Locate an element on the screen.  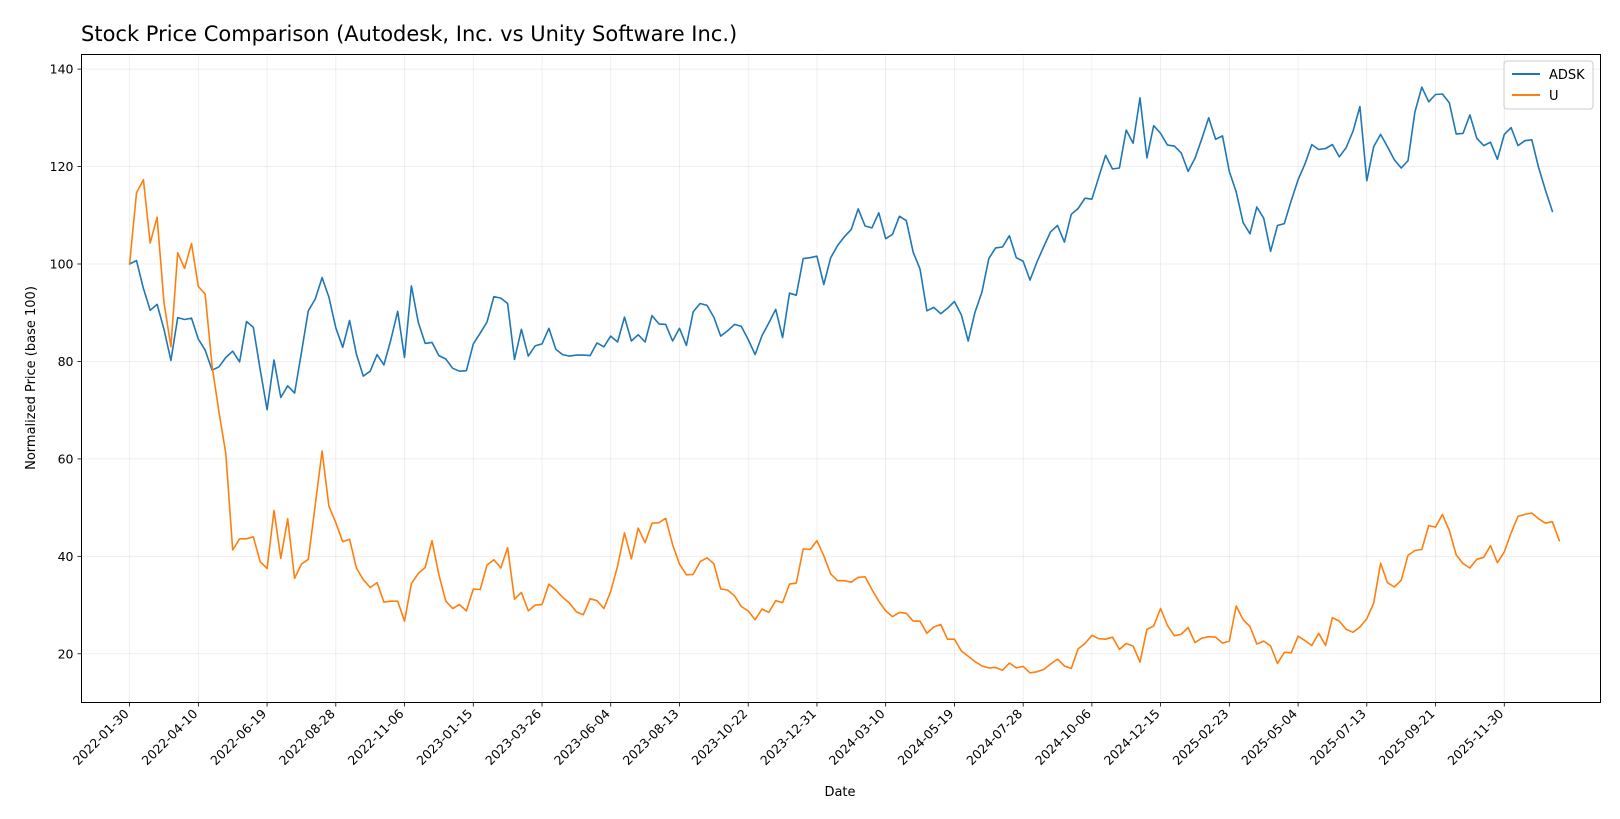
x-tick-label: 2023-12-31 is located at coordinates (788, 737).